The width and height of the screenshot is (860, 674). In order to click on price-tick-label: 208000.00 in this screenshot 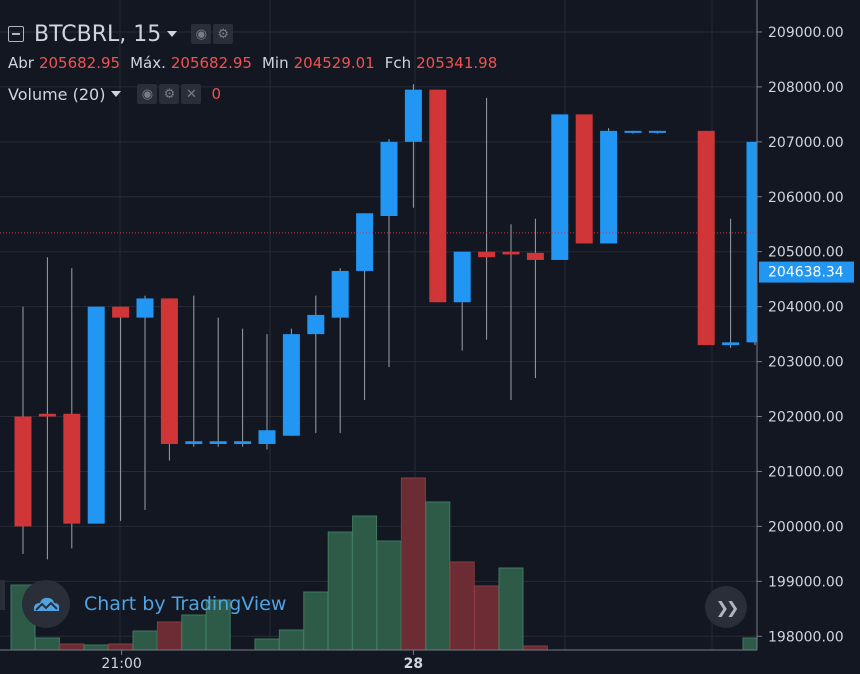, I will do `click(806, 88)`.